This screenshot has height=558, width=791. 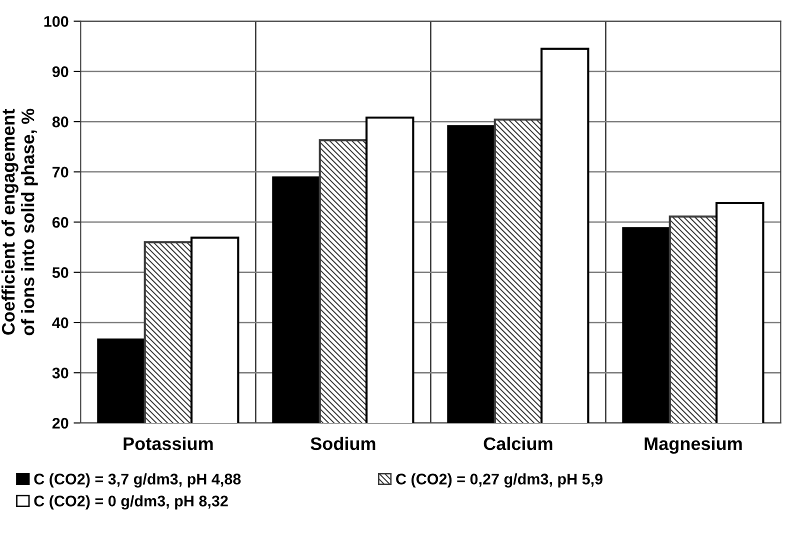 What do you see at coordinates (60, 322) in the screenshot?
I see `y-tick-label: 40` at bounding box center [60, 322].